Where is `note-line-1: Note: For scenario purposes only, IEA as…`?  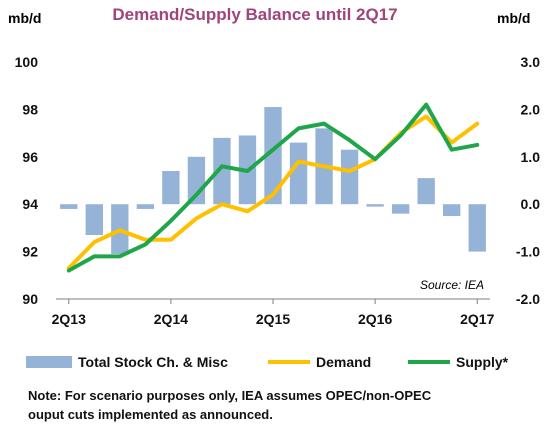 note-line-1: Note: For scenario purposes only, IEA as… is located at coordinates (230, 395).